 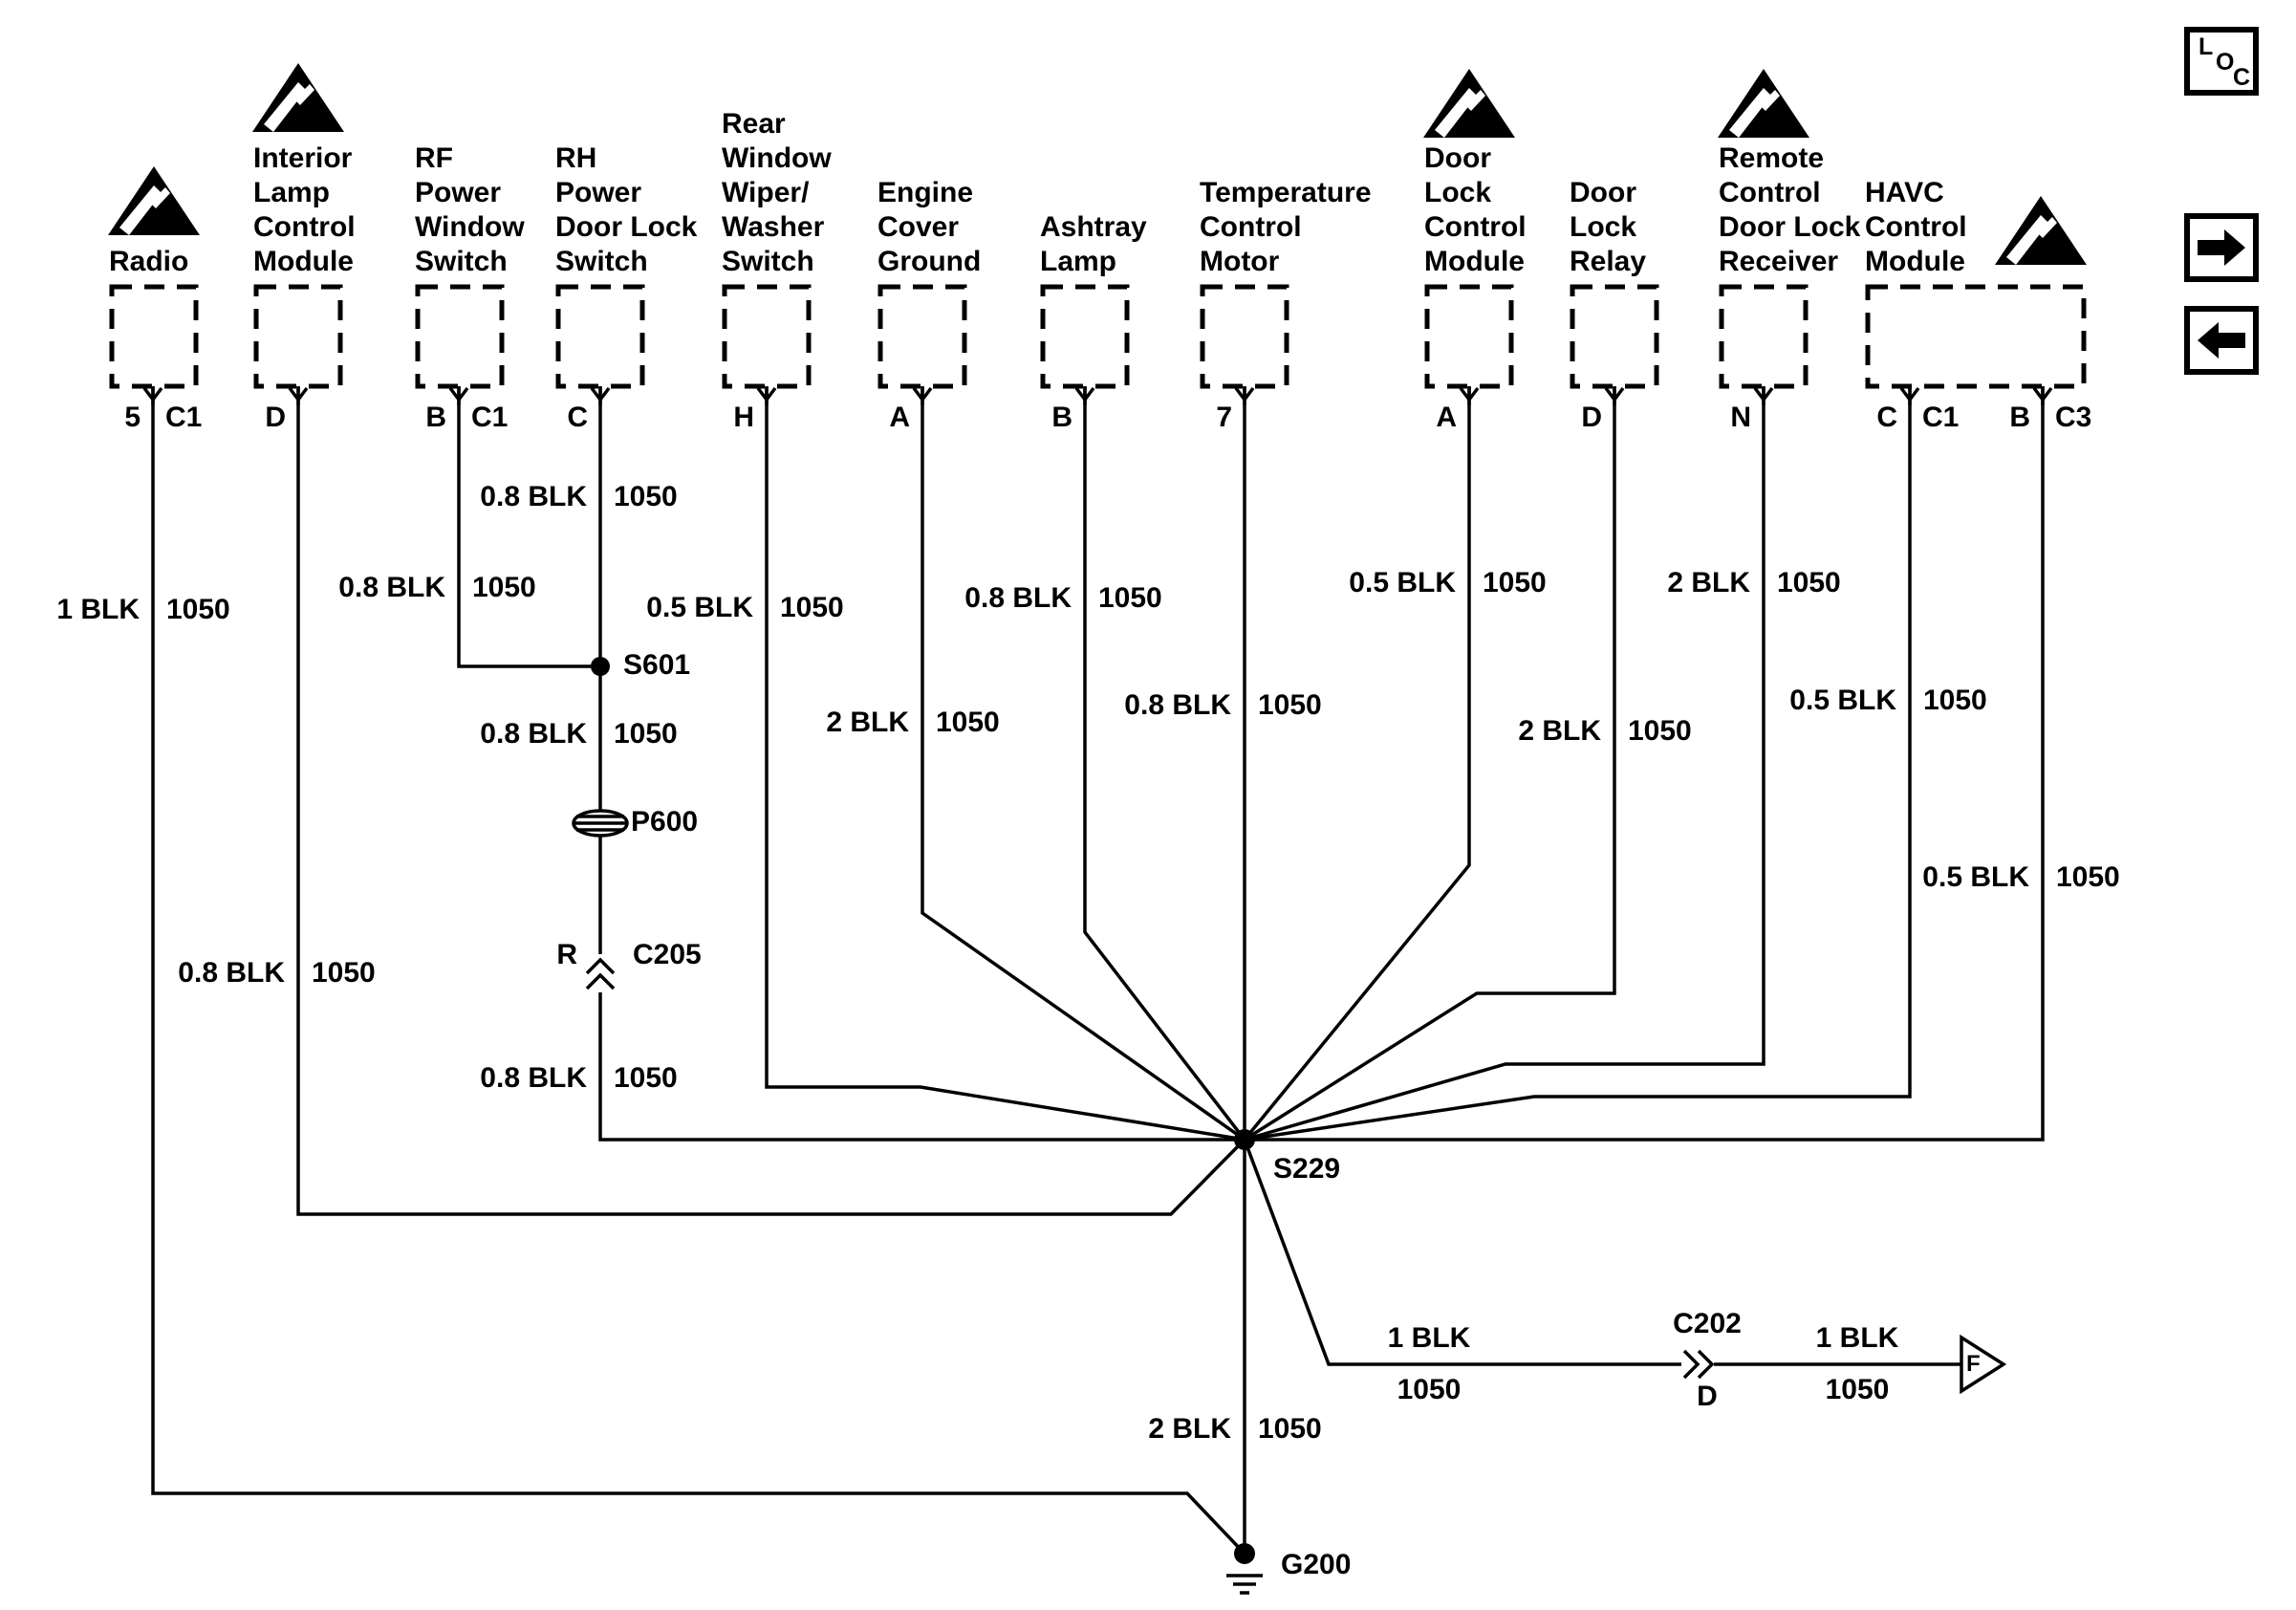 What do you see at coordinates (1591, 417) in the screenshot?
I see `pin-label-door-lock-relay-left: D` at bounding box center [1591, 417].